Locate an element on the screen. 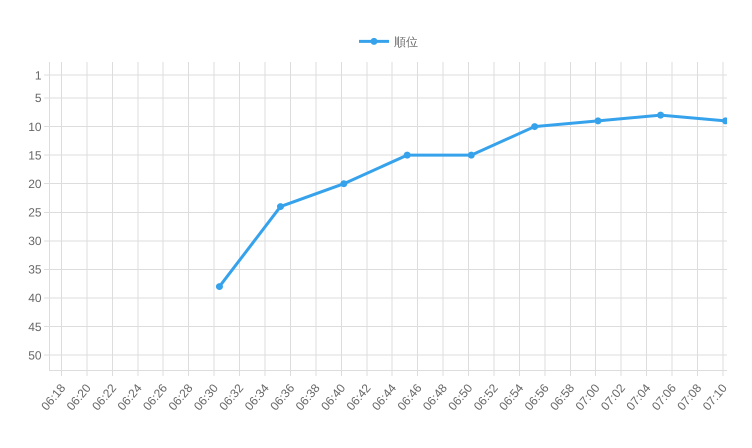  y-tick-label: 15 is located at coordinates (35, 155).